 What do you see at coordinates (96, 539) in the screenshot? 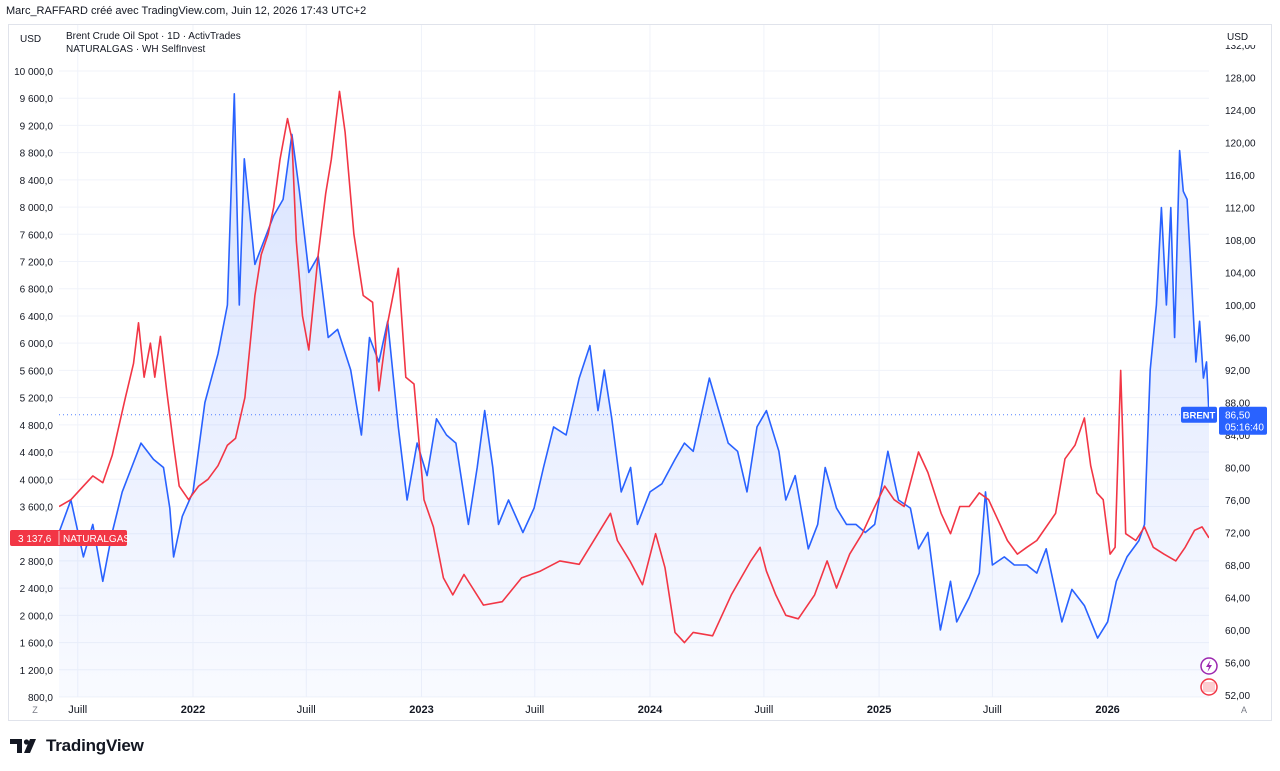
I see `naturalgas-name-label: NATURALGAS` at bounding box center [96, 539].